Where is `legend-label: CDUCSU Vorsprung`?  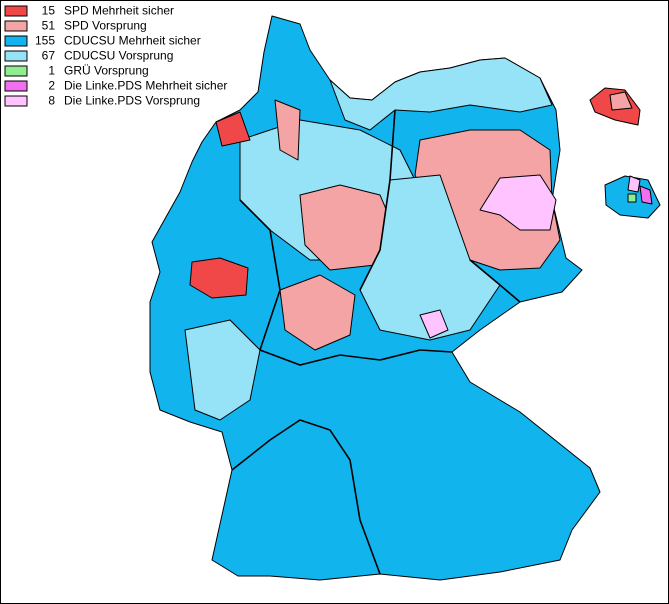
legend-label: CDUCSU Vorsprung is located at coordinates (118, 56).